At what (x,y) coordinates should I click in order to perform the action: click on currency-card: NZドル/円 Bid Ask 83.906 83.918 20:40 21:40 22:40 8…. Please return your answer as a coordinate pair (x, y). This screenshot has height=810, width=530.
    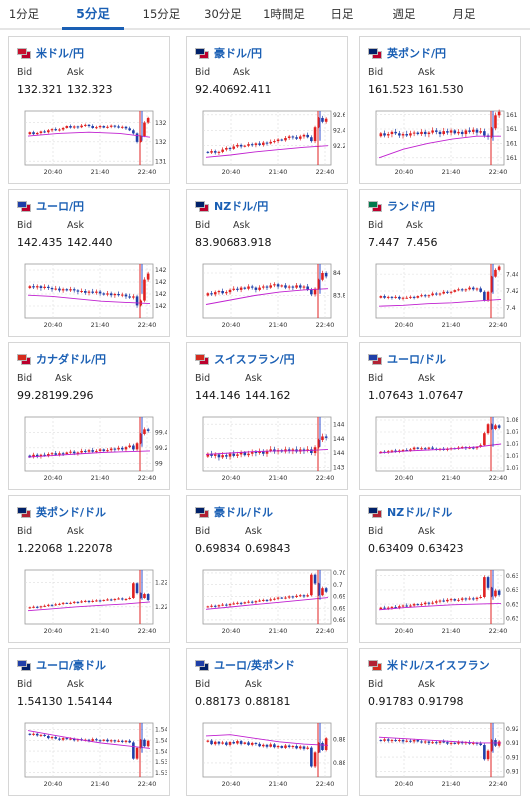
    Looking at the image, I should click on (267, 263).